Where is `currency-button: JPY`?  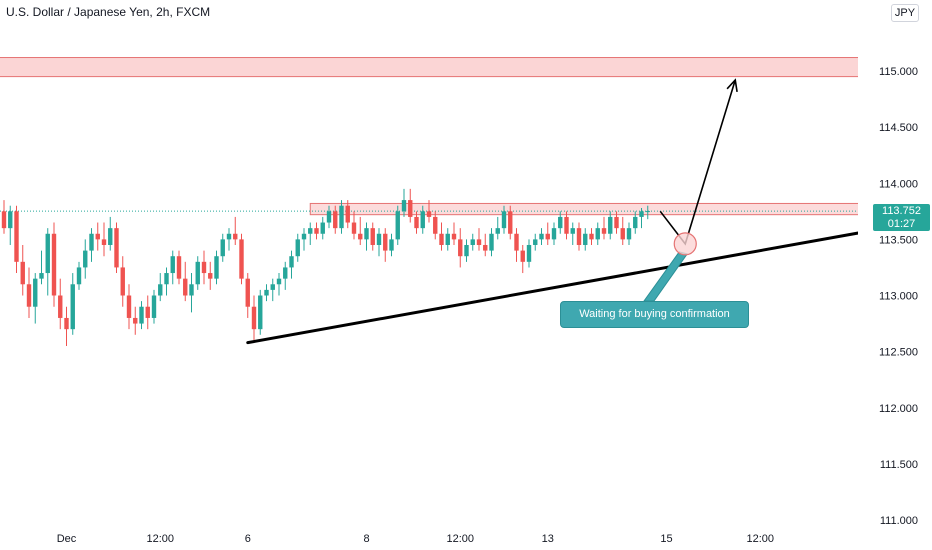
currency-button: JPY is located at coordinates (905, 13).